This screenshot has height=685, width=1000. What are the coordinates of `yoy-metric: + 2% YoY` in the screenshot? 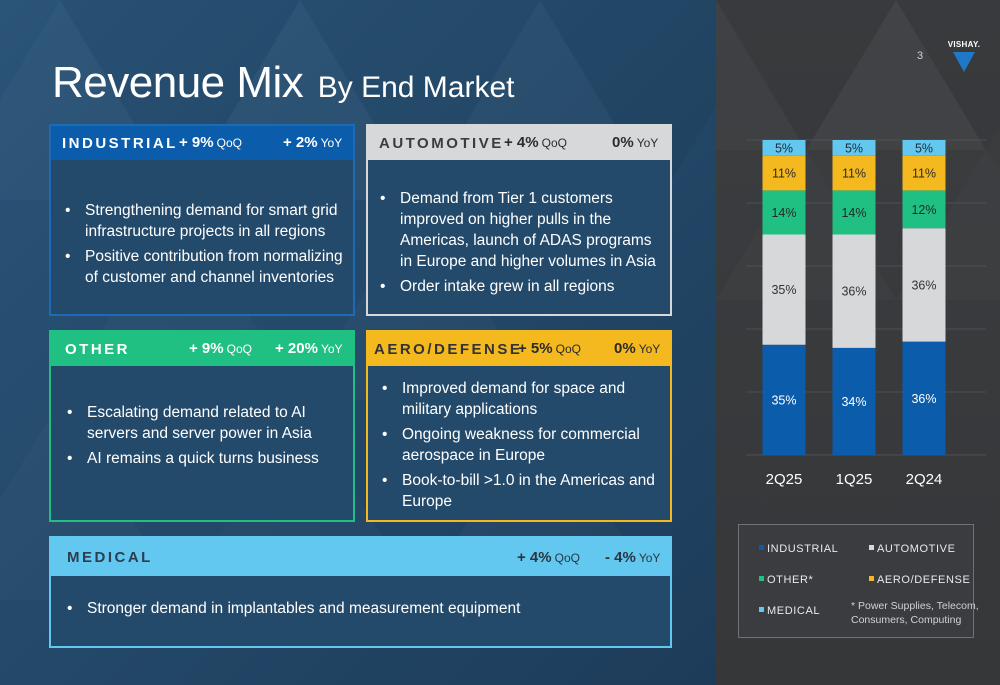 It's located at (312, 143).